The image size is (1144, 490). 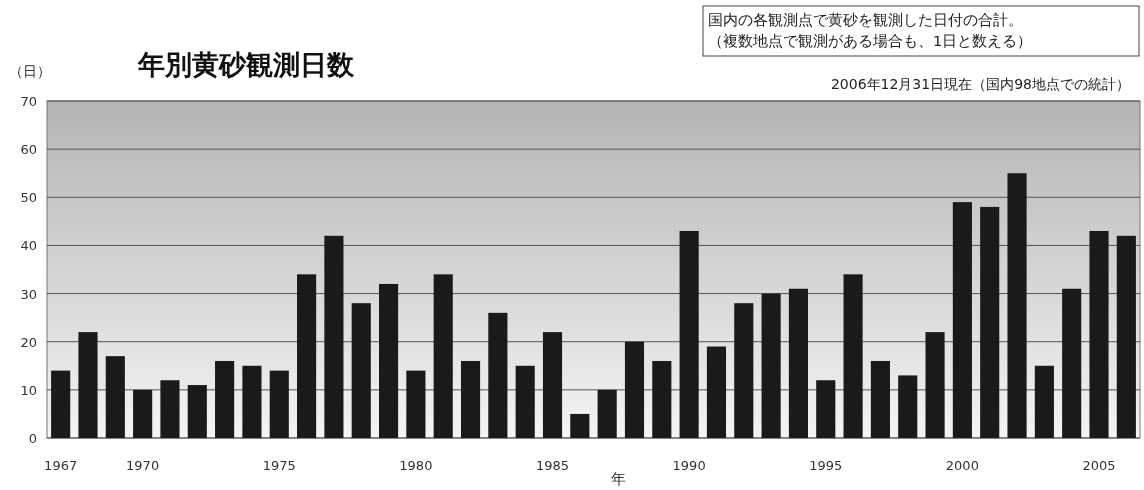 What do you see at coordinates (689, 465) in the screenshot?
I see `x-tick-label: 1990` at bounding box center [689, 465].